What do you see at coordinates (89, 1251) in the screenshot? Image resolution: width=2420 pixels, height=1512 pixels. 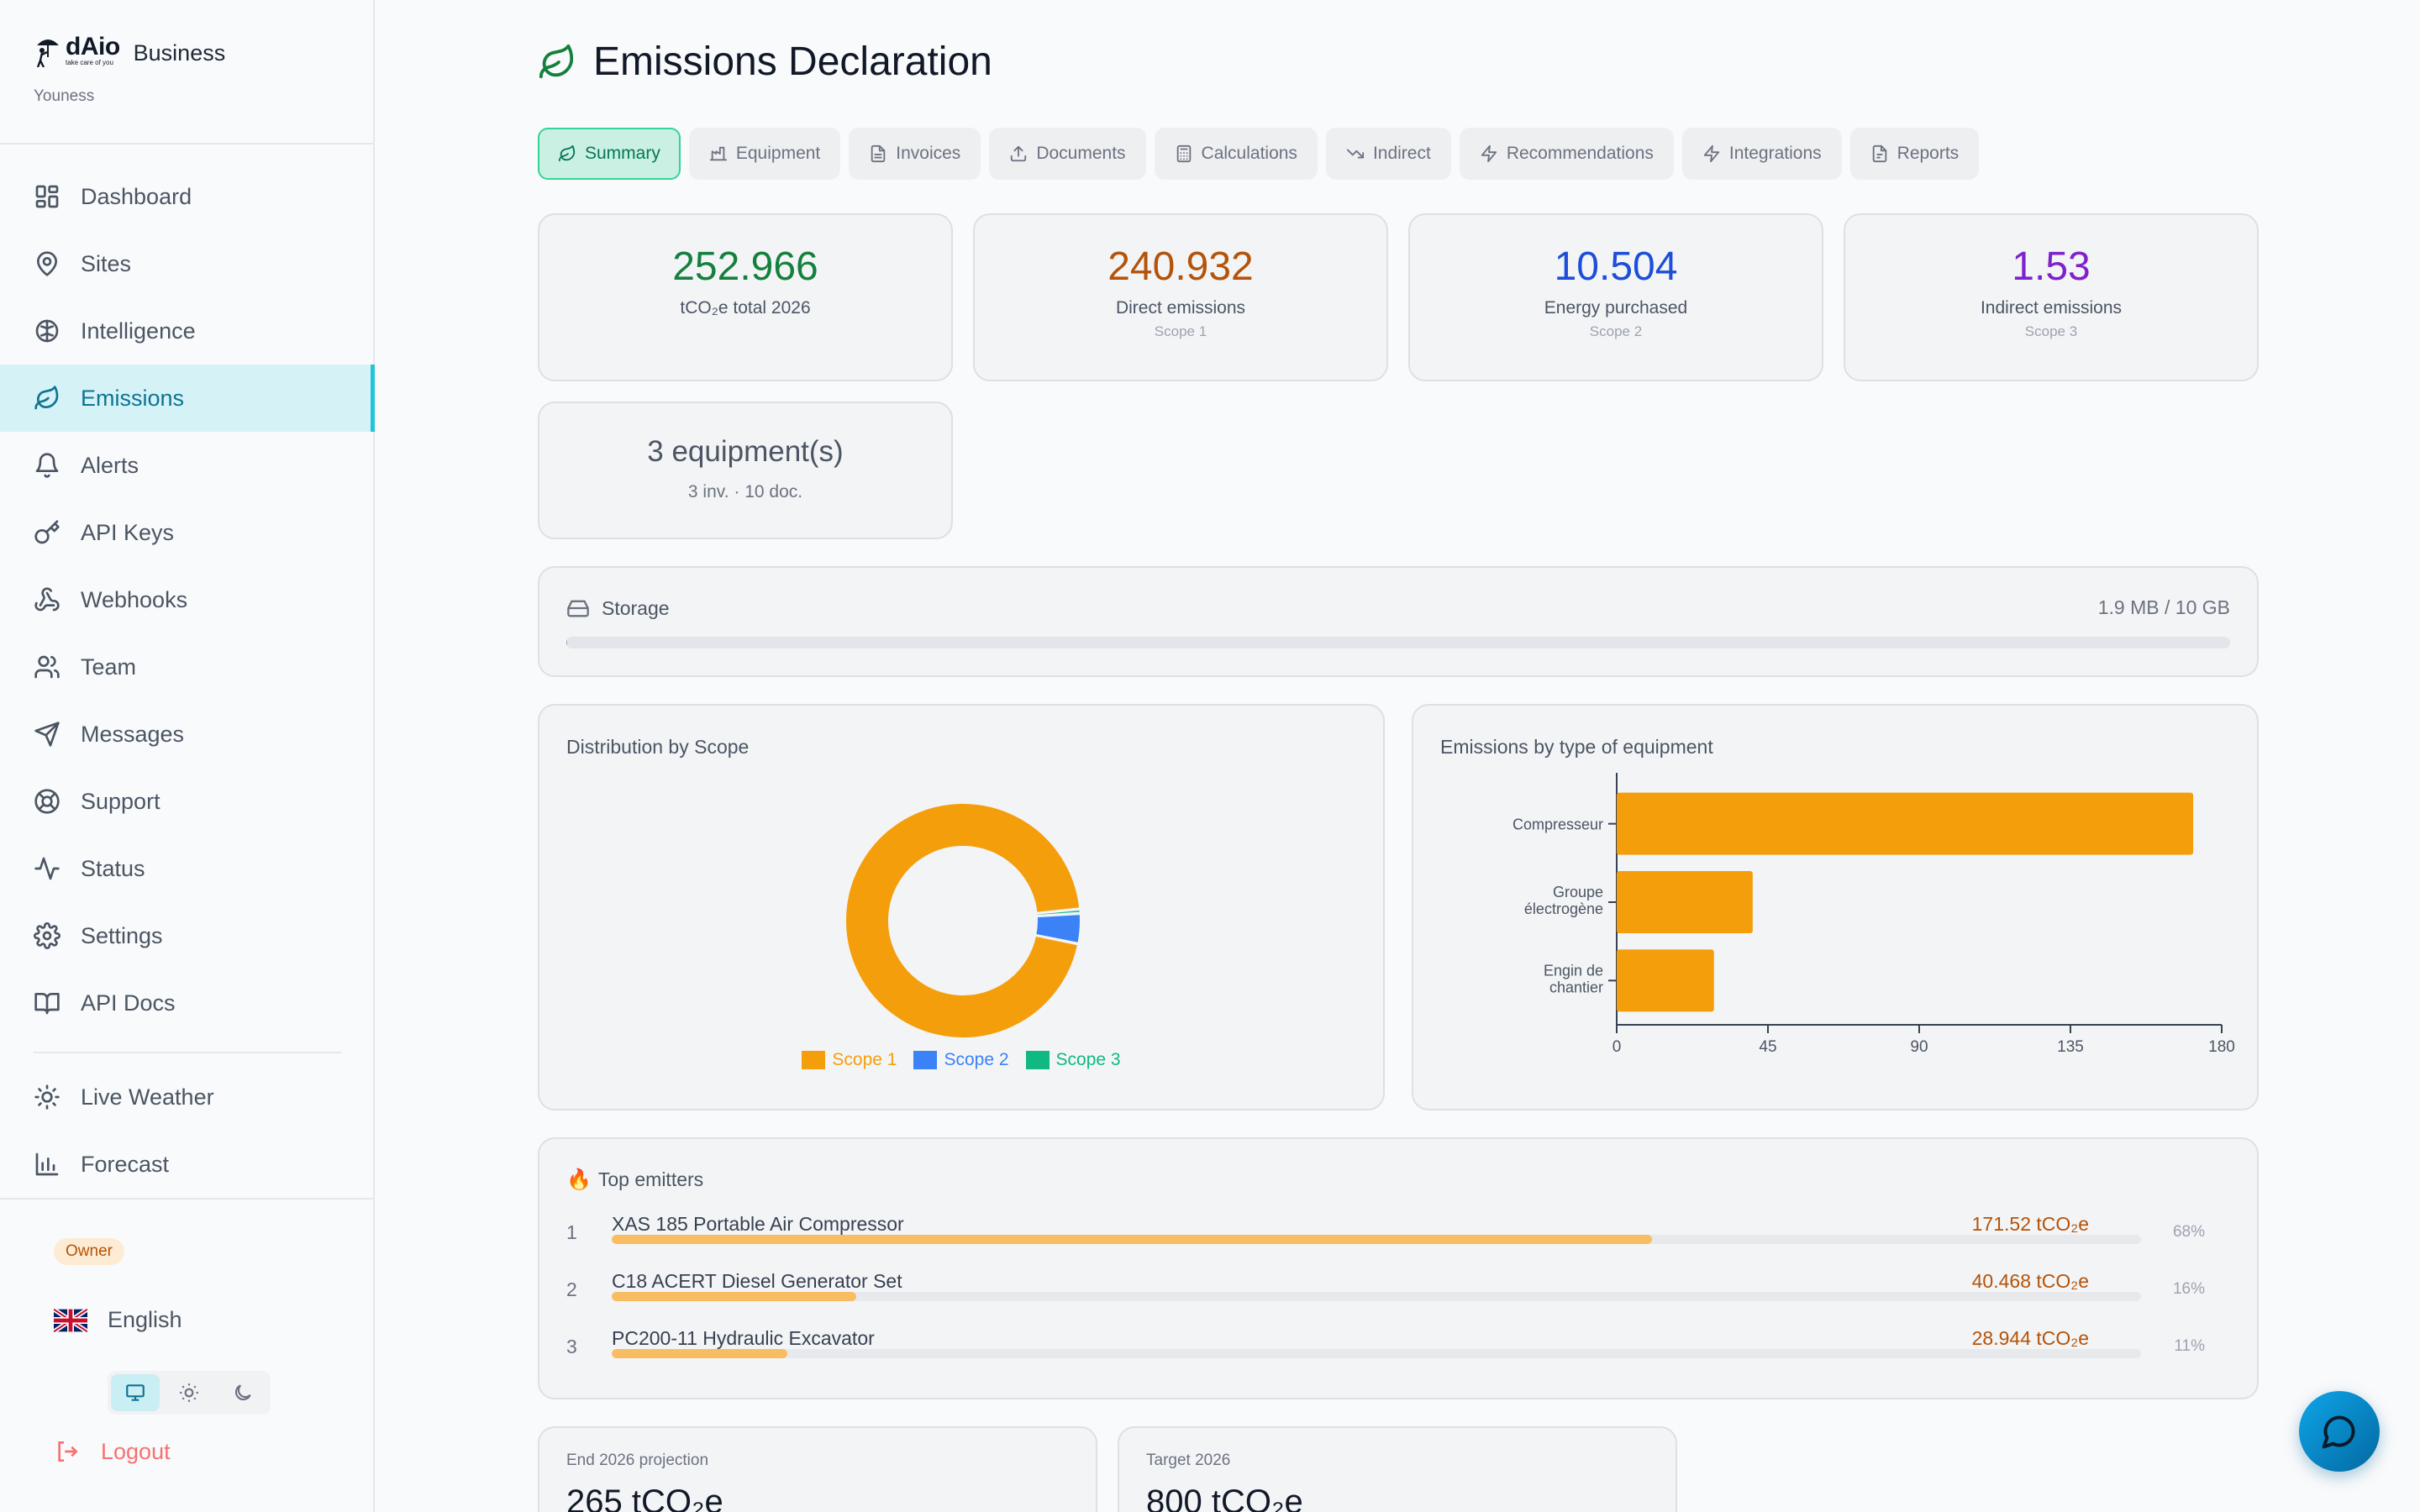 I see `role-badge: Owner` at bounding box center [89, 1251].